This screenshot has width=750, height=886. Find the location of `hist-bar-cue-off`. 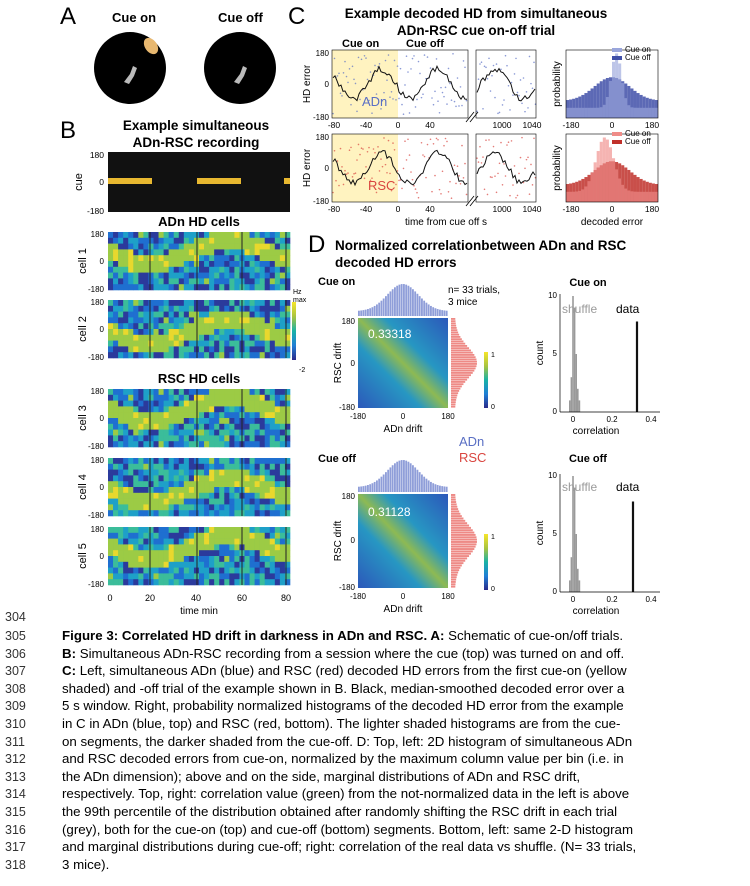

hist-bar-cue-off is located at coordinates (604, 98).